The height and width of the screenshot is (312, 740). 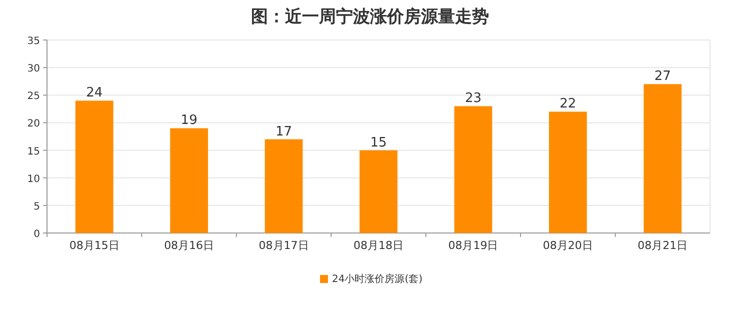 I want to click on y-tick-label: 0, so click(x=37, y=234).